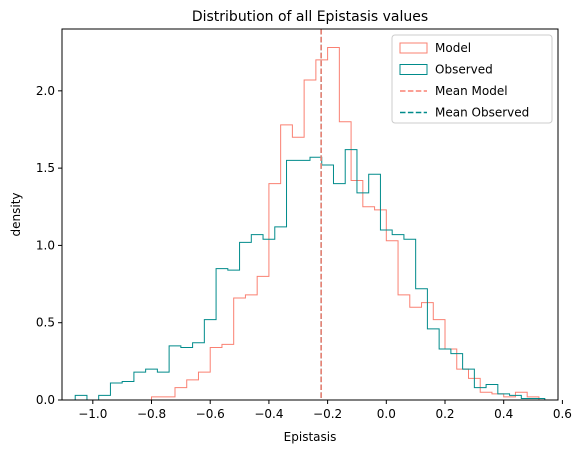 This screenshot has width=572, height=453. I want to click on x-tick-label: 0.6, so click(562, 414).